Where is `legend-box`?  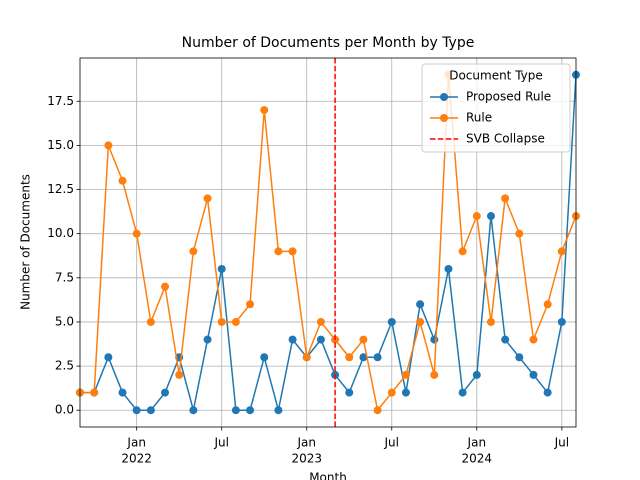 legend-box is located at coordinates (496, 108).